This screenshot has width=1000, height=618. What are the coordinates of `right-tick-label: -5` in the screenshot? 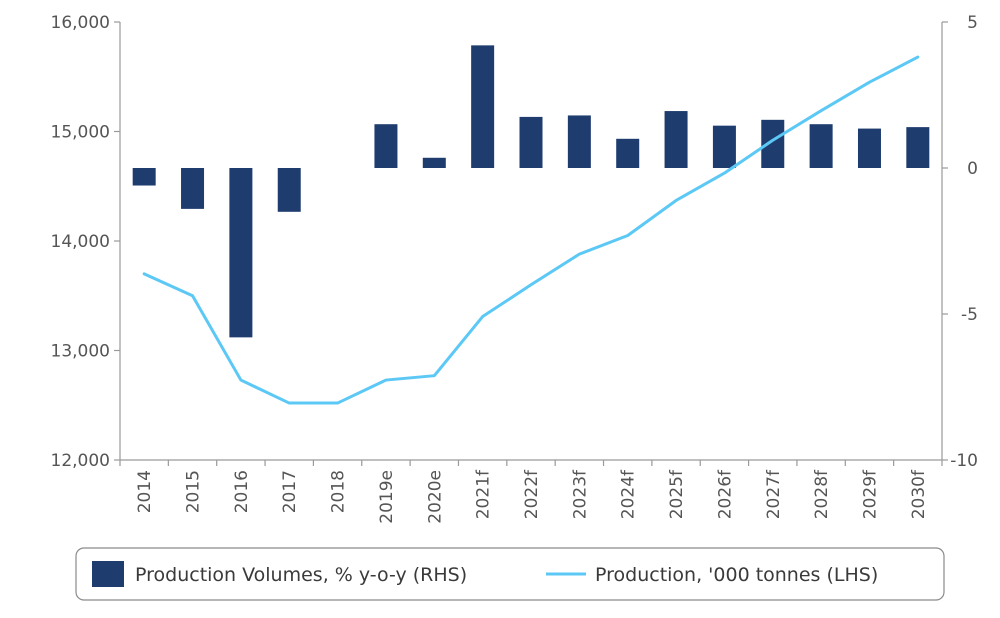 It's located at (969, 315).